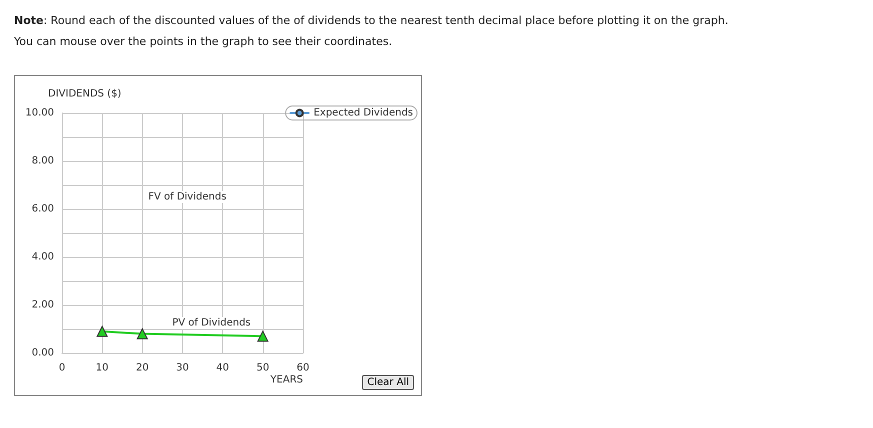 This screenshot has height=428, width=873. What do you see at coordinates (142, 368) in the screenshot?
I see `x-tick-label: 20` at bounding box center [142, 368].